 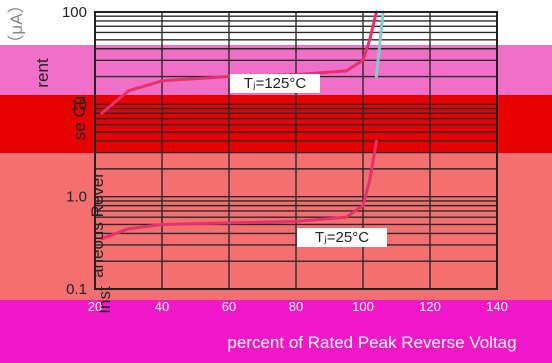 What do you see at coordinates (162, 306) in the screenshot?
I see `x-tick-label: 40` at bounding box center [162, 306].